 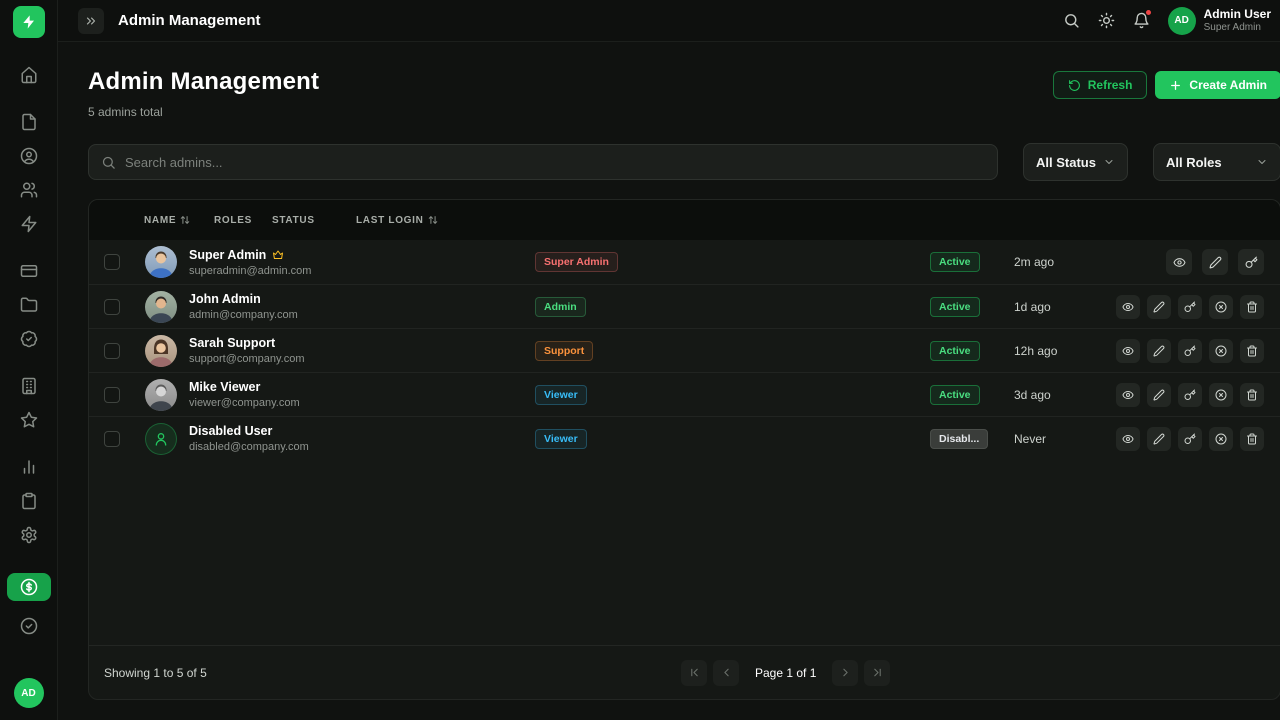 I want to click on sidebar-item-folders, so click(x=29, y=305).